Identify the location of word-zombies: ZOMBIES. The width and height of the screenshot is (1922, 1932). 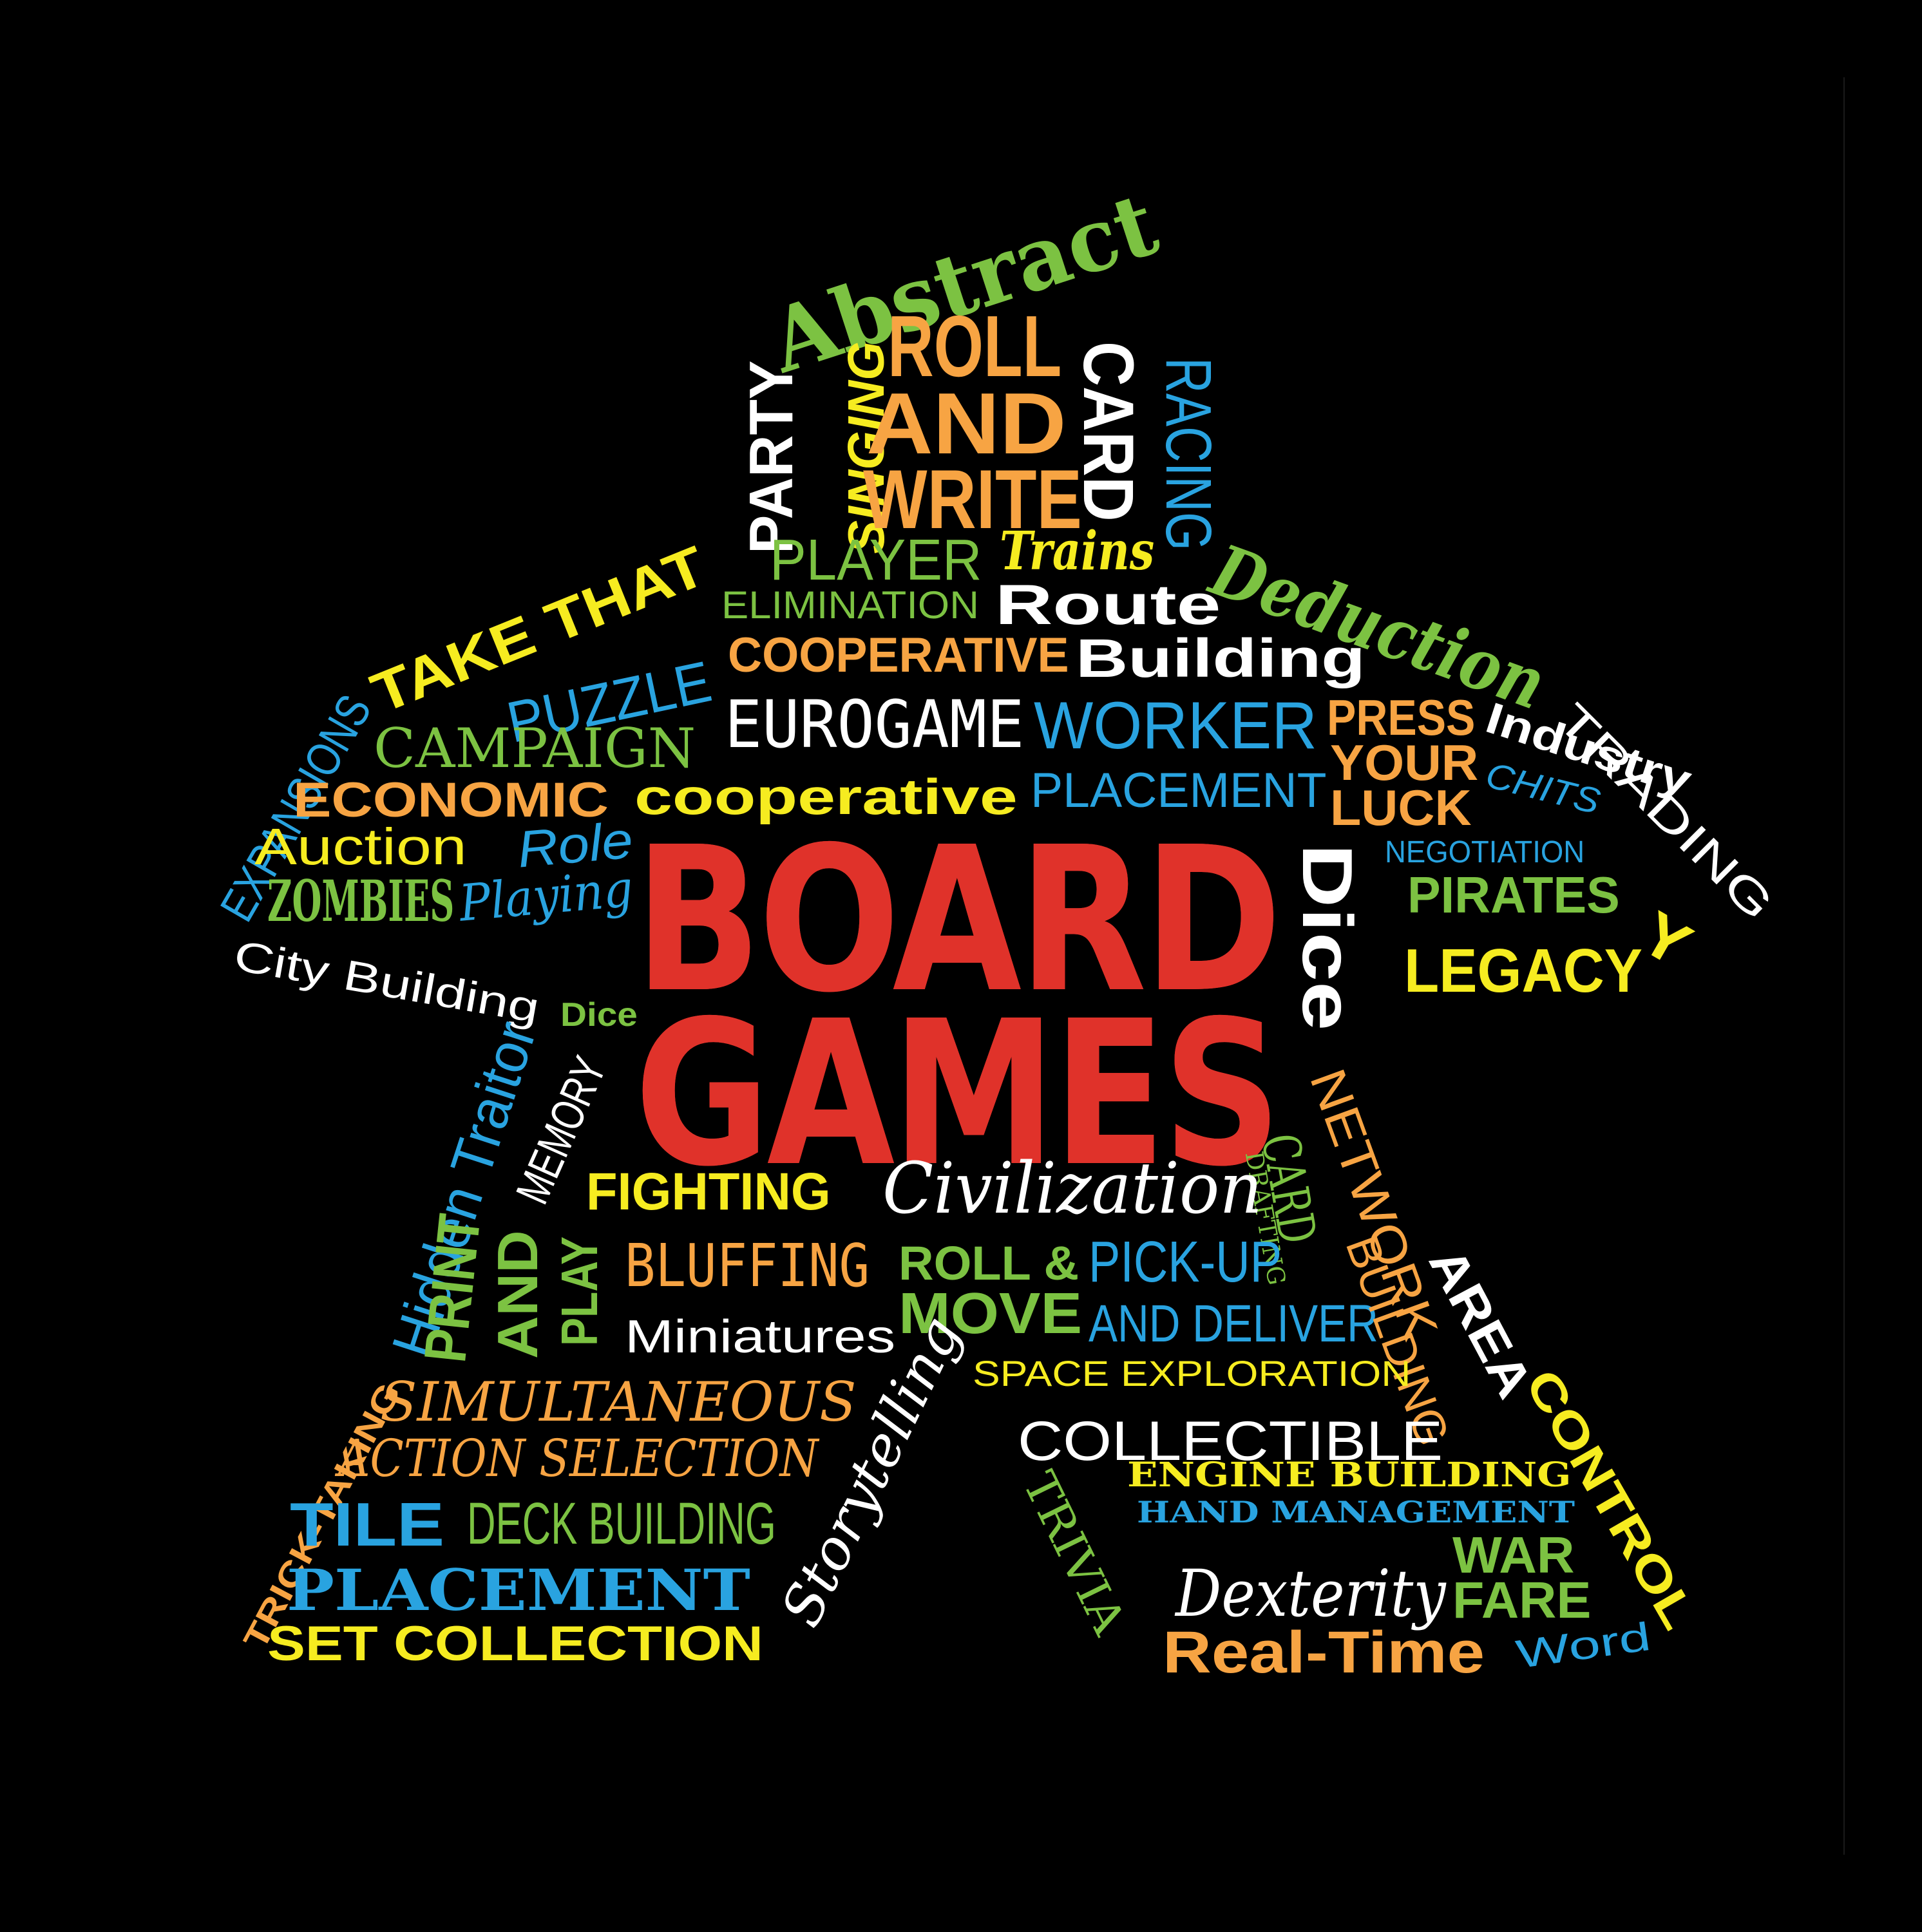
(361, 901).